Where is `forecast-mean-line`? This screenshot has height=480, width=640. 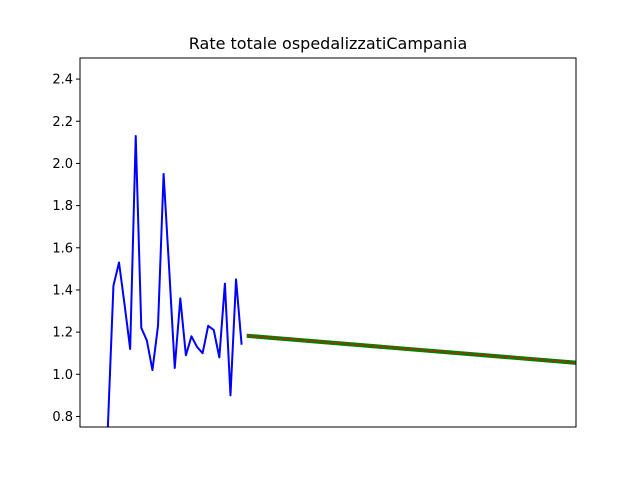
forecast-mean-line is located at coordinates (411, 349).